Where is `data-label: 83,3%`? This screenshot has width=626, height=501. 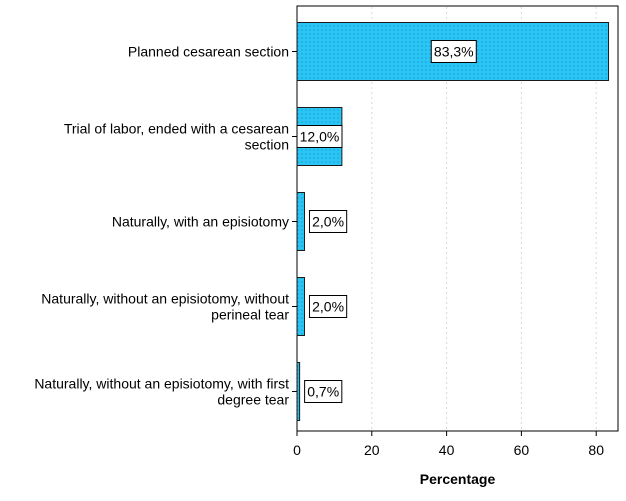 data-label: 83,3% is located at coordinates (454, 52).